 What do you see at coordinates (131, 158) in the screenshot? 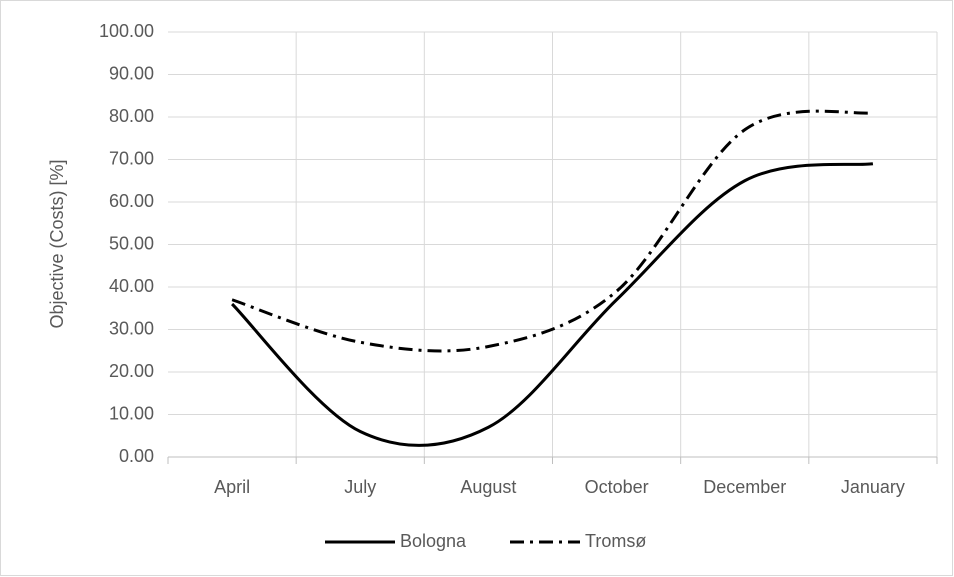
I see `y-tick-label: 70.00` at bounding box center [131, 158].